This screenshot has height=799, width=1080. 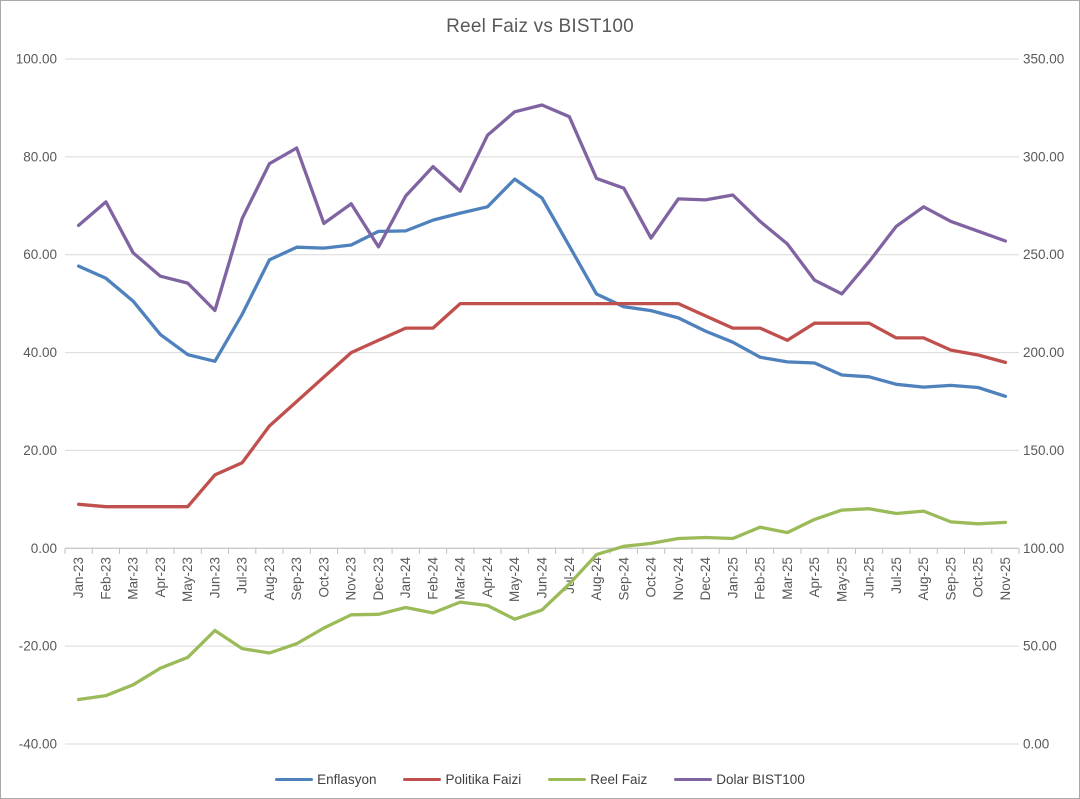 What do you see at coordinates (347, 779) in the screenshot?
I see `legend-label: Enflasyon` at bounding box center [347, 779].